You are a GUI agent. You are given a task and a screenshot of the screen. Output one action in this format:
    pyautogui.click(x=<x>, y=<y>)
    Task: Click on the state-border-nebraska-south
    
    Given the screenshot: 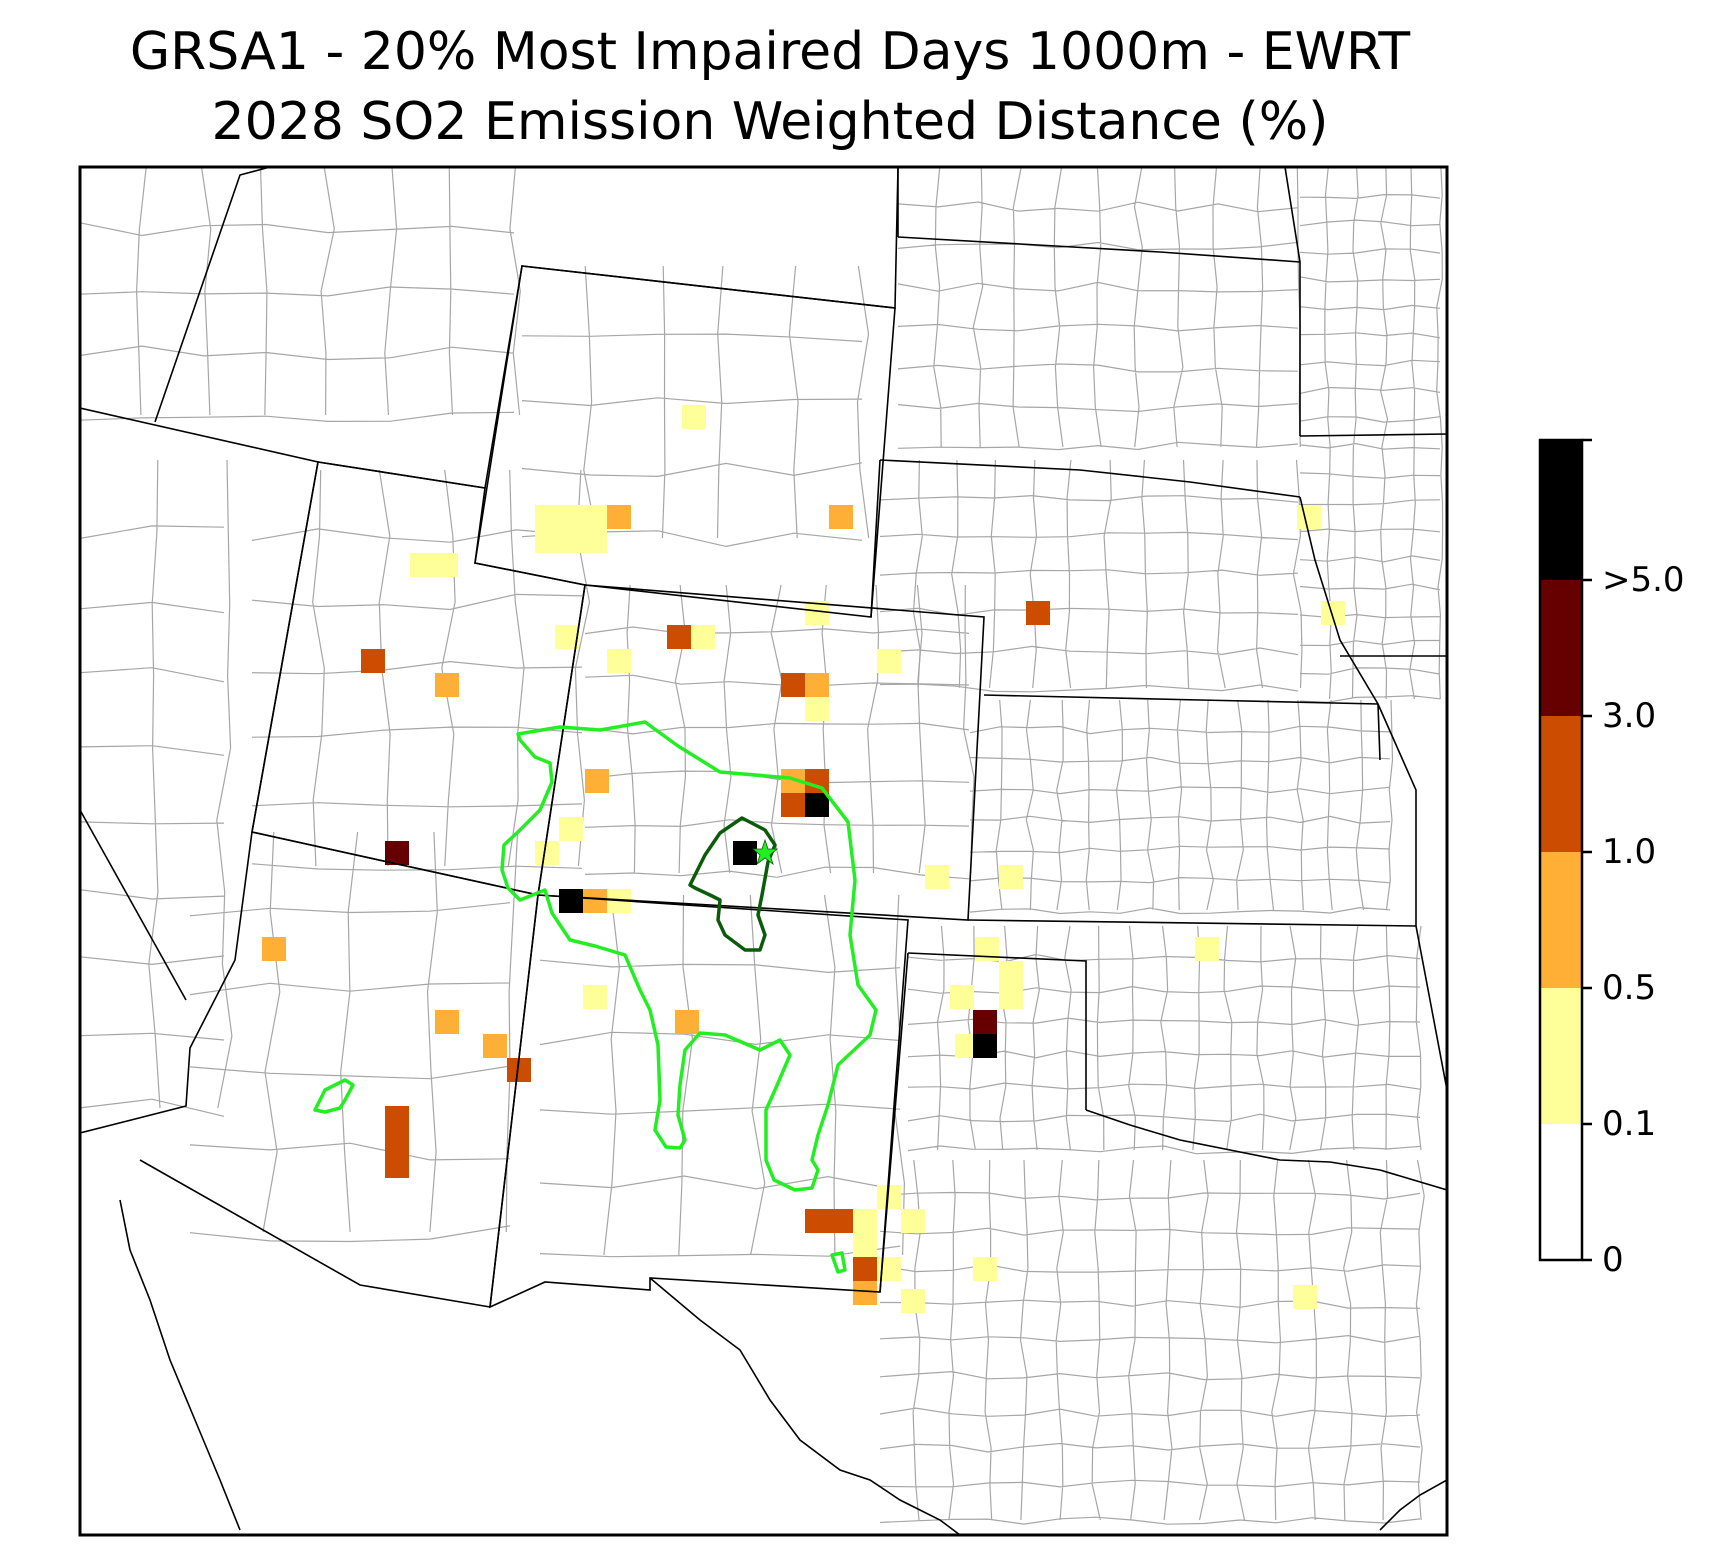 What is the action you would take?
    pyautogui.click(x=1181, y=699)
    